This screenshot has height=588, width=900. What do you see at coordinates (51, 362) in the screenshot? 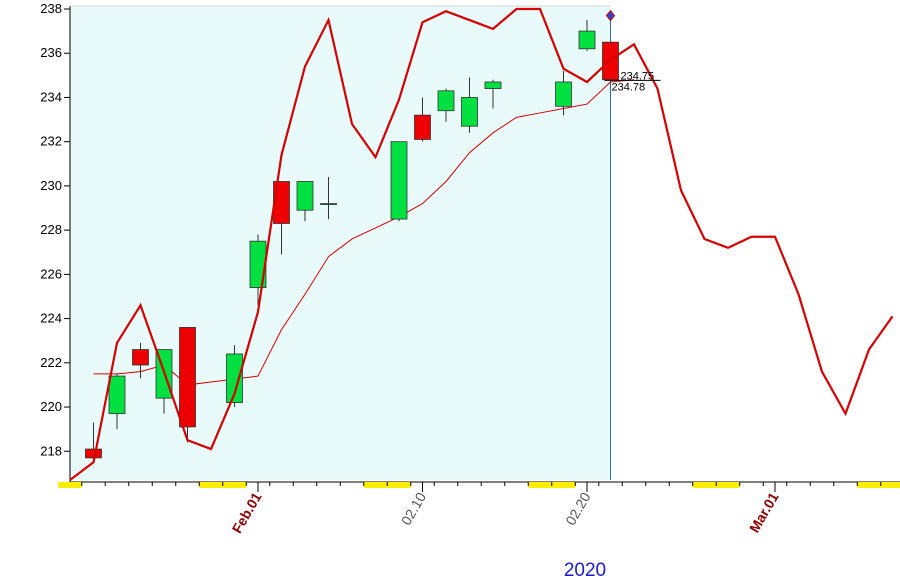
I see `y-tick-label: 222` at bounding box center [51, 362].